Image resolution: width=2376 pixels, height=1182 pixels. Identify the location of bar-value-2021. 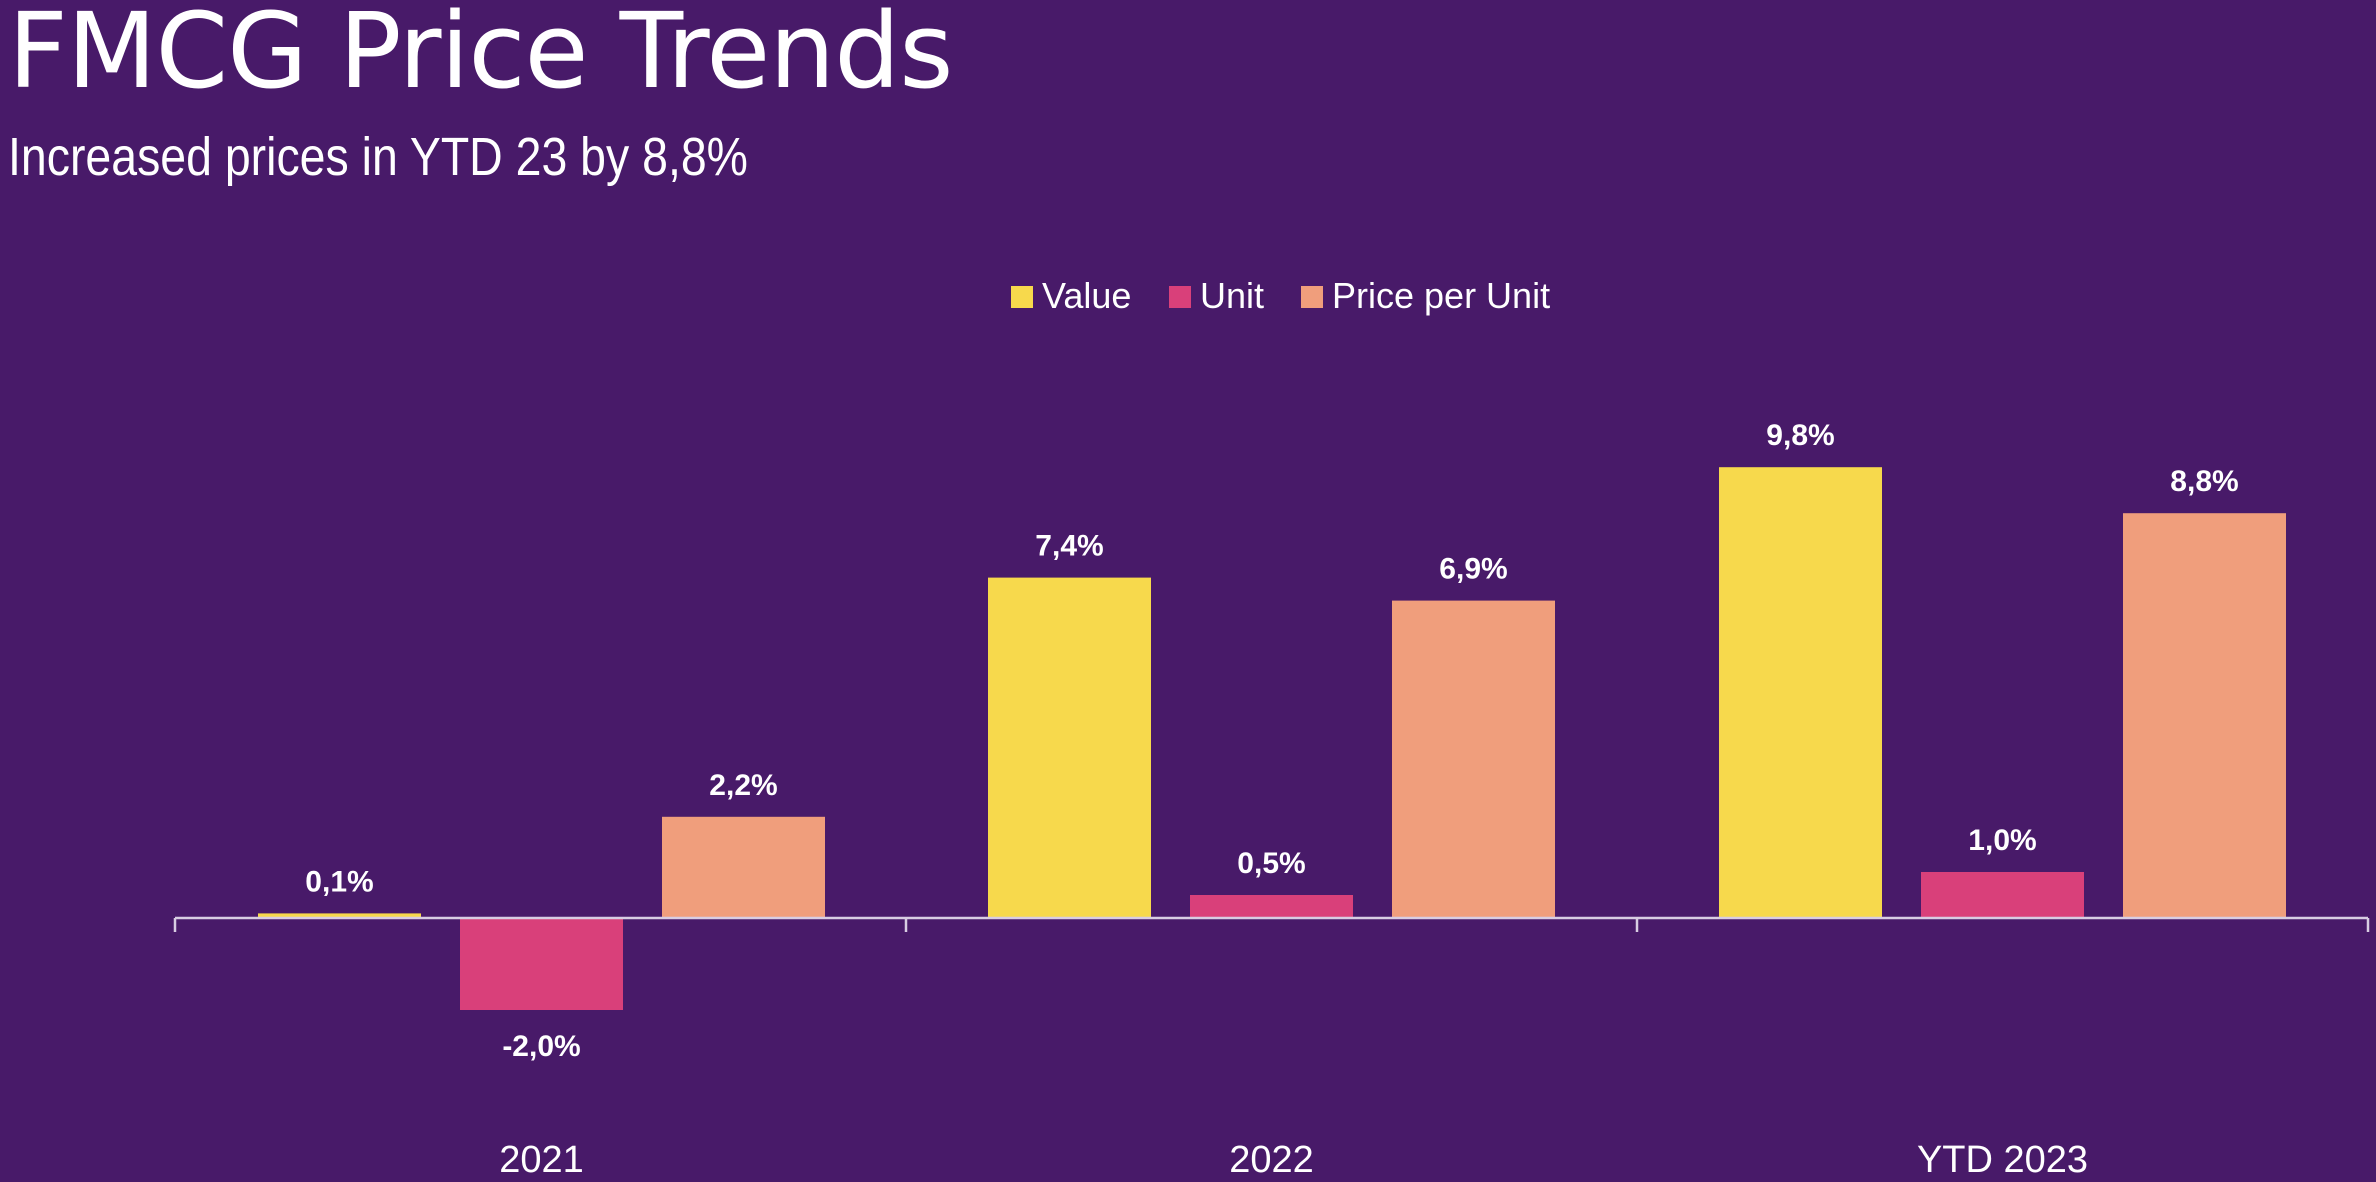
(339, 915).